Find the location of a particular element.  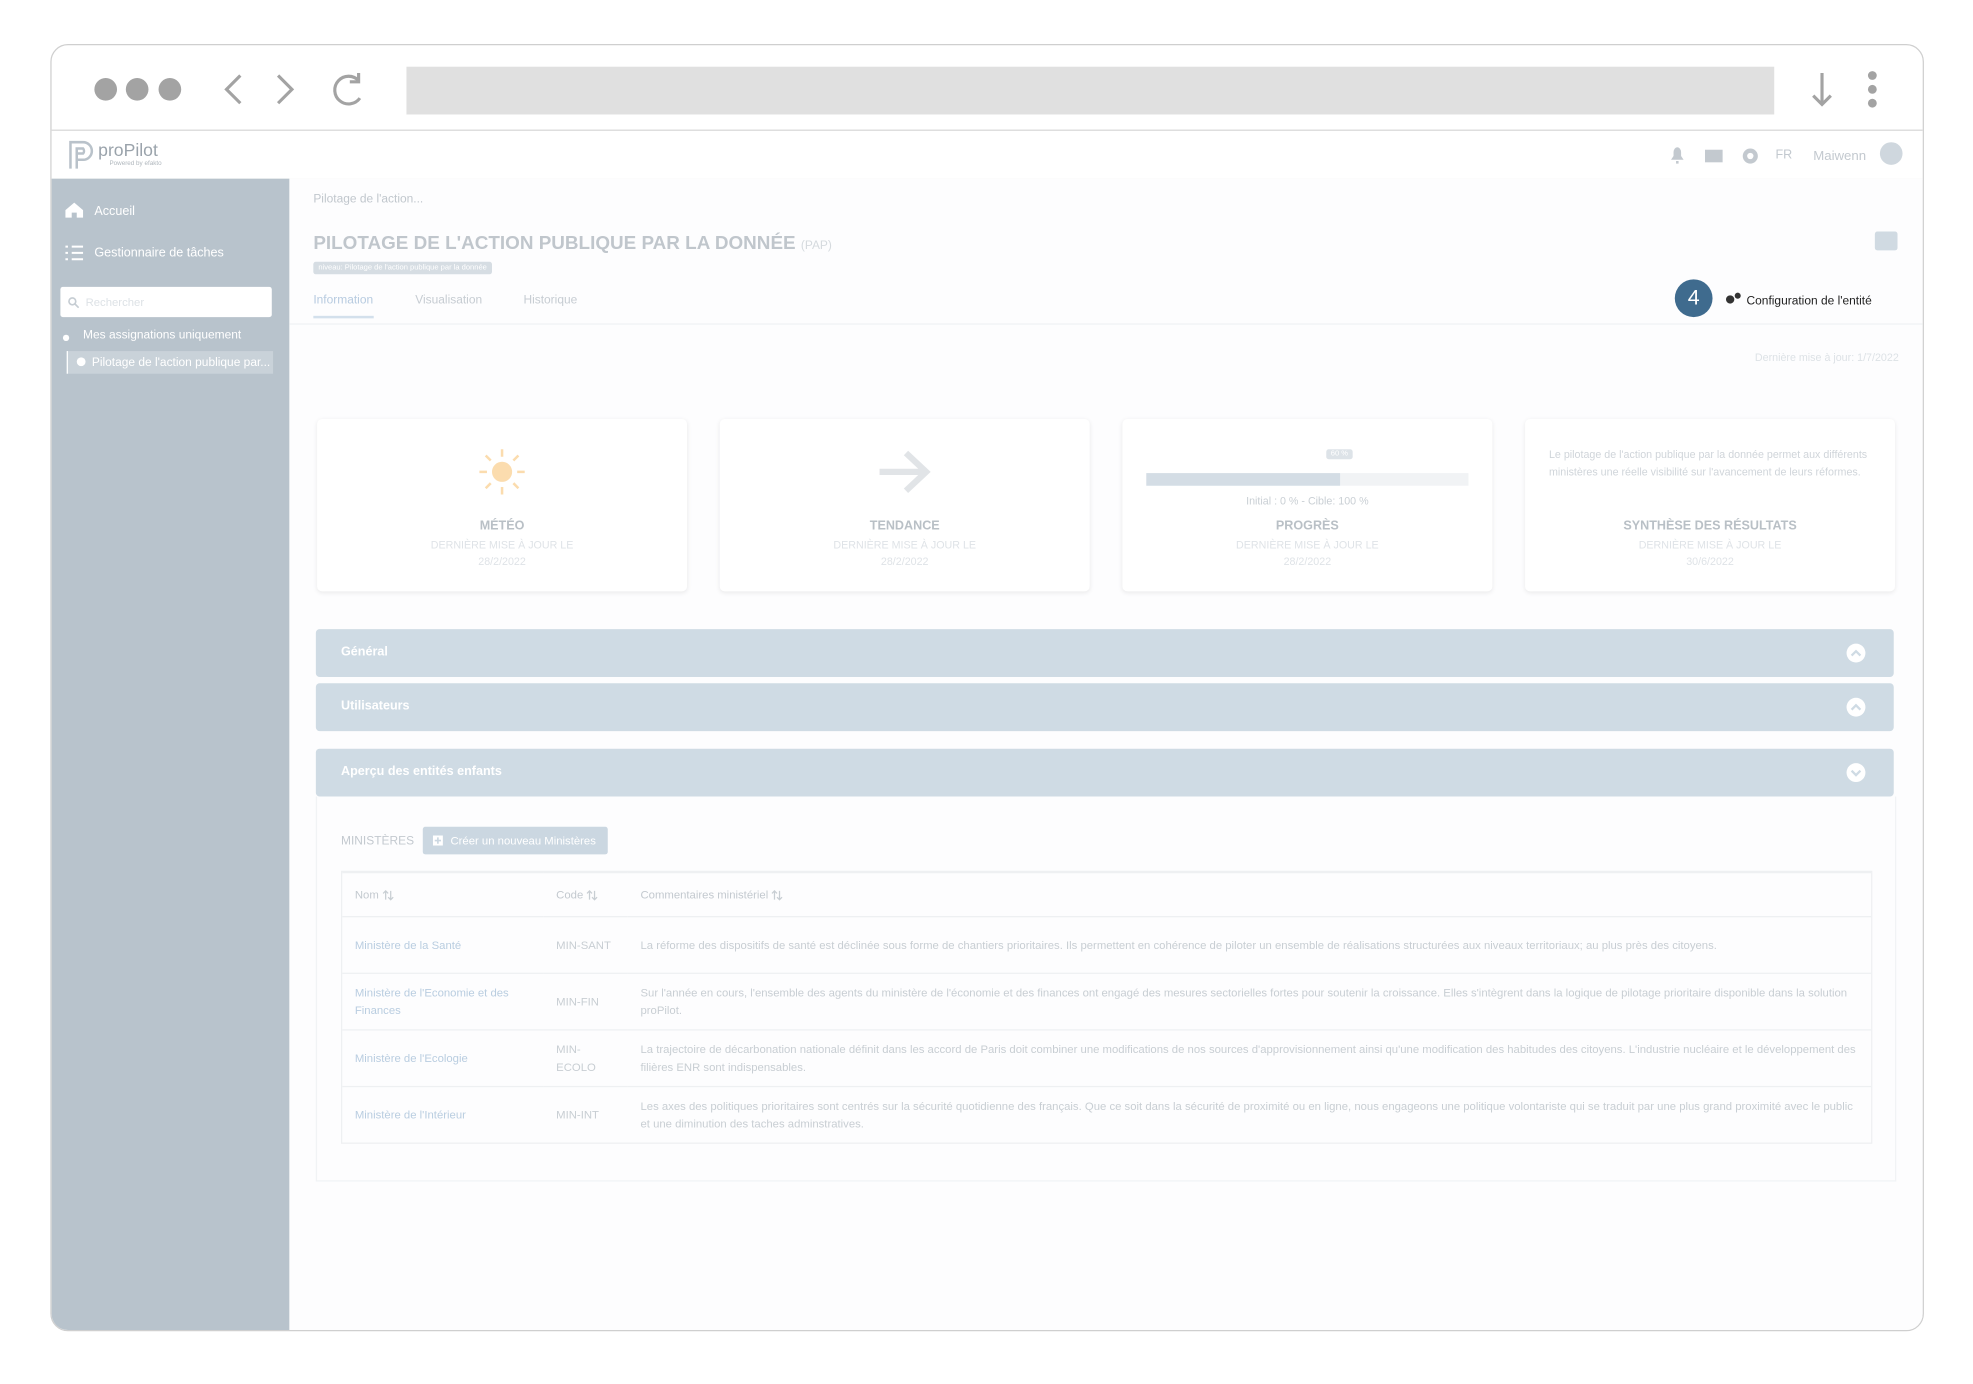

config-icon is located at coordinates (1733, 298).